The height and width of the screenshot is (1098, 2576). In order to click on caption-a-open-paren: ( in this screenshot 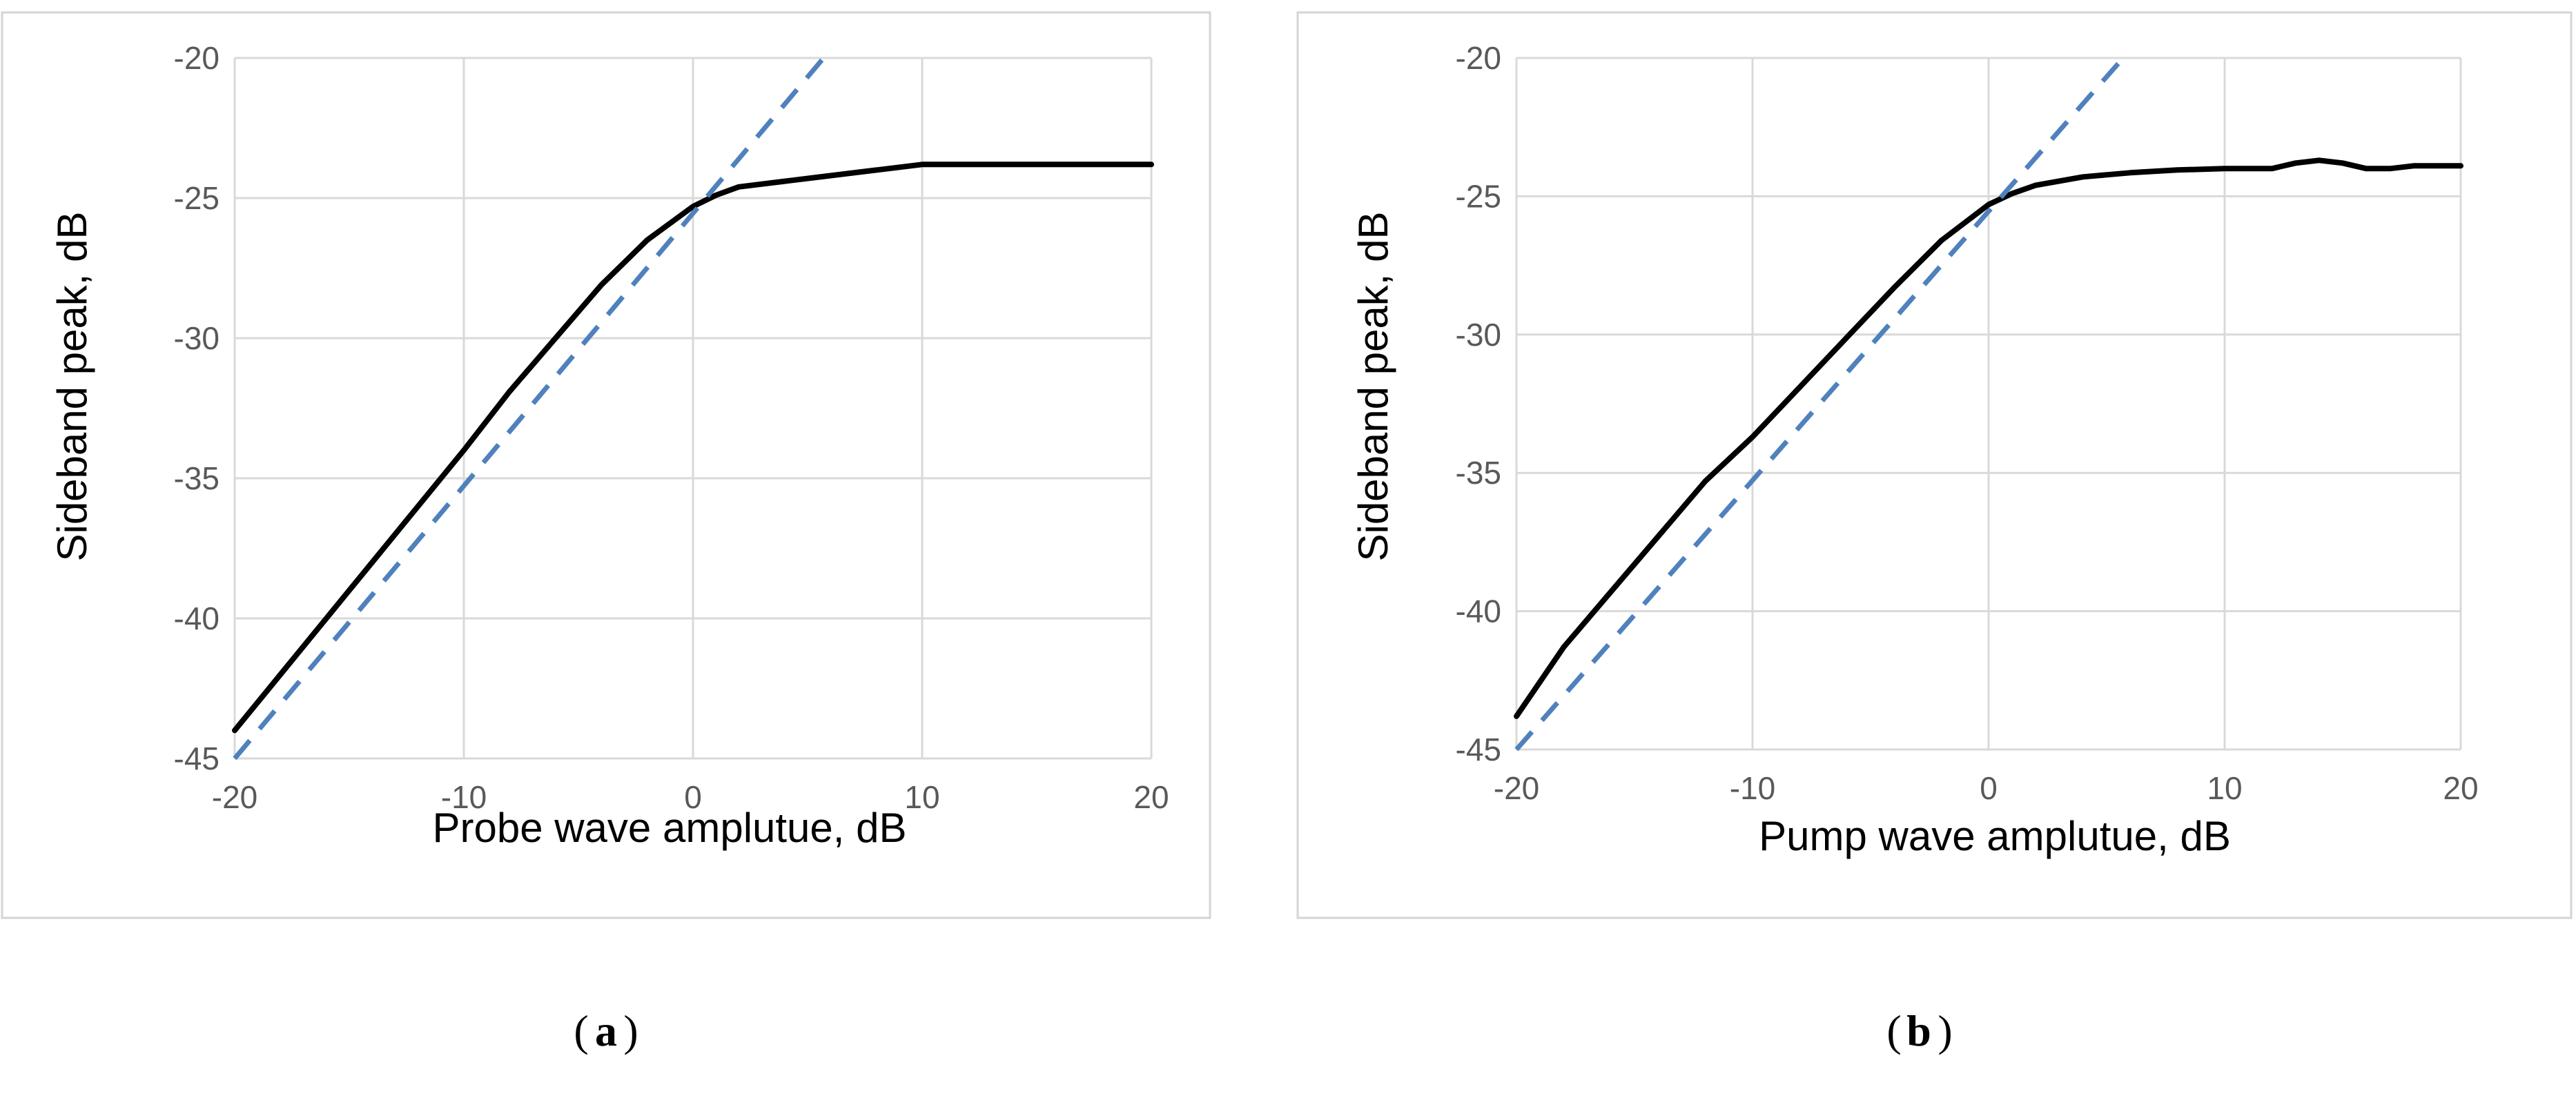, I will do `click(581, 1030)`.